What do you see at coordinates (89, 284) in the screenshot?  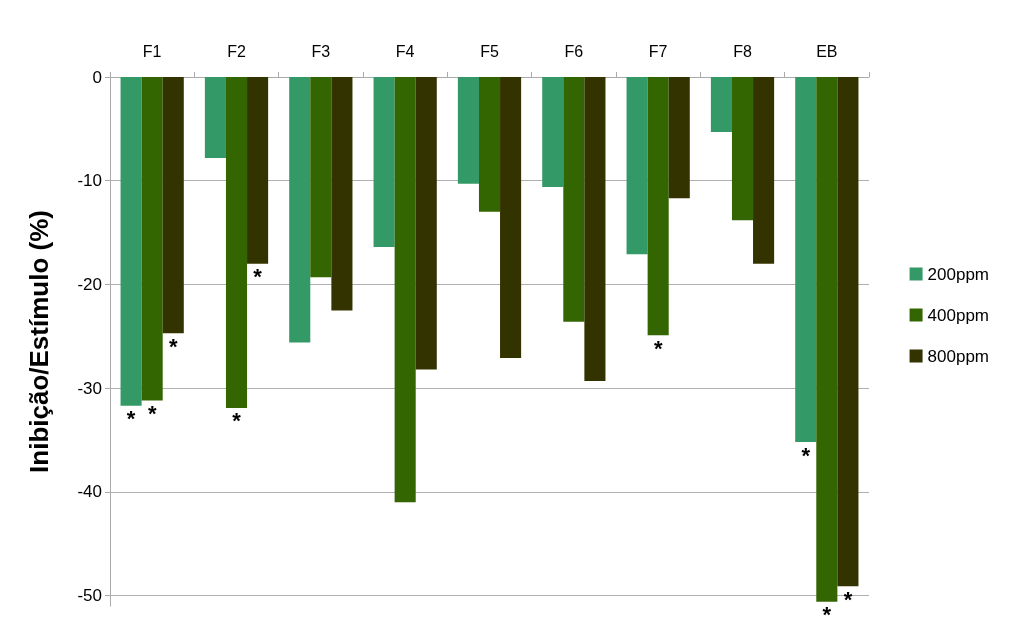 I see `y-tick-label: -20` at bounding box center [89, 284].